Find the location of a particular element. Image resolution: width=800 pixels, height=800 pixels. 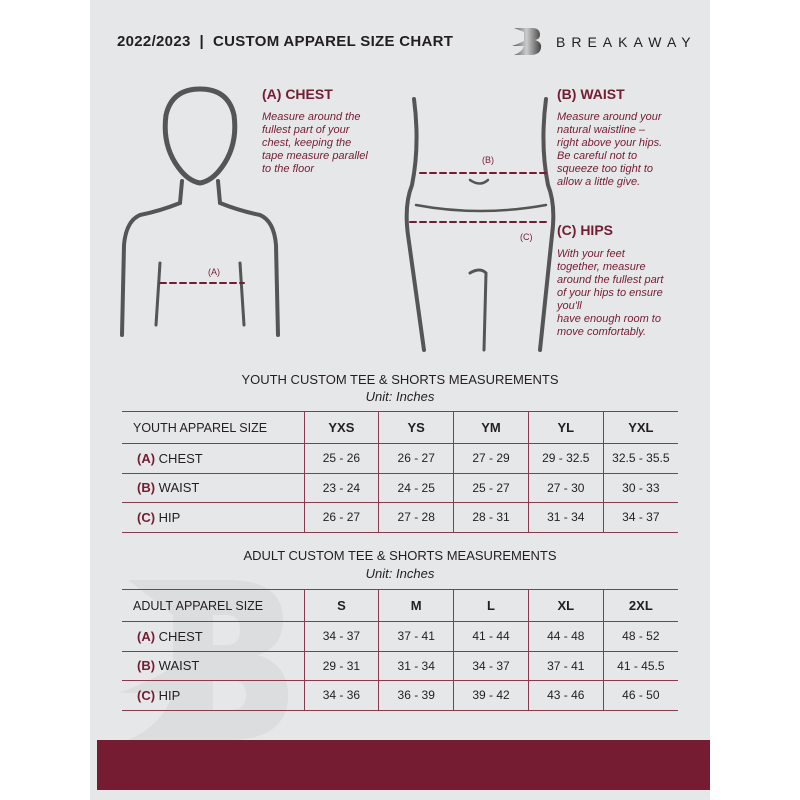

hips-marker: (C) is located at coordinates (526, 237).